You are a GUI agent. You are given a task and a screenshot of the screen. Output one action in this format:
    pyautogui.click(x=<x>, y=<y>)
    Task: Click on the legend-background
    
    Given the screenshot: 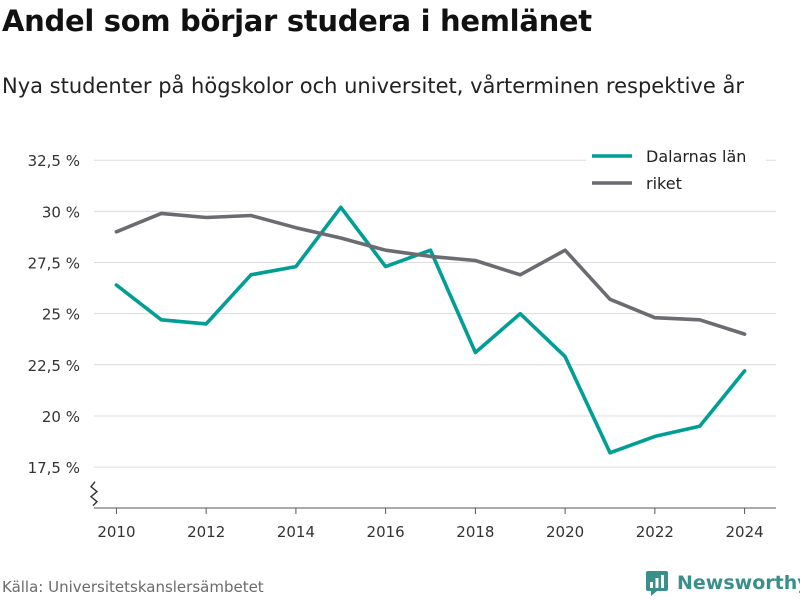 What is the action you would take?
    pyautogui.click(x=676, y=170)
    